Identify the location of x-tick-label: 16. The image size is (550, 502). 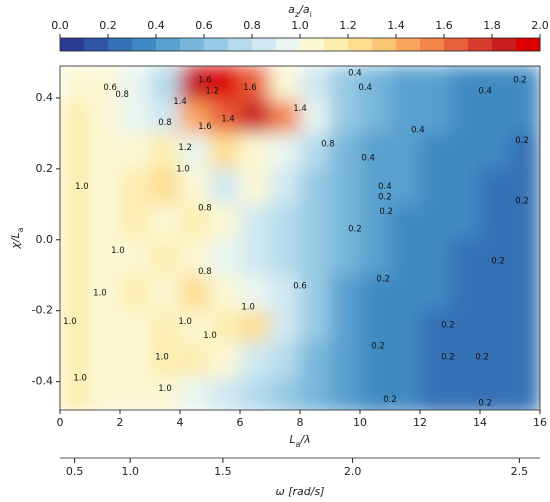
(540, 422).